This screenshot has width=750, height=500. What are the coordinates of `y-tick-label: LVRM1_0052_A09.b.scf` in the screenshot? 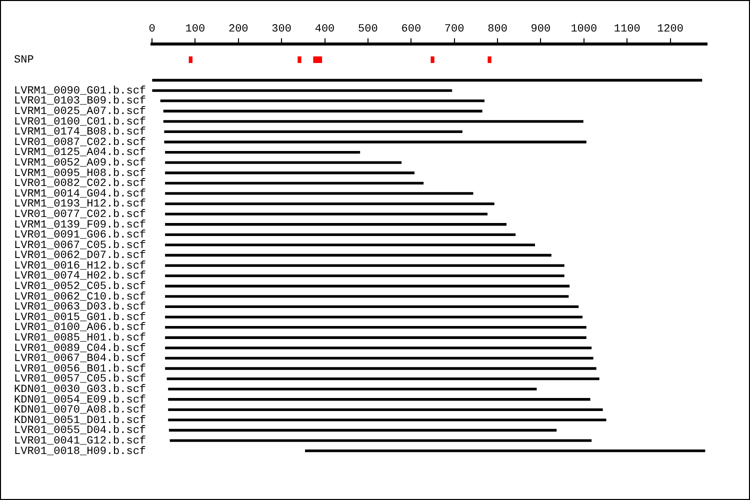 It's located at (80, 164).